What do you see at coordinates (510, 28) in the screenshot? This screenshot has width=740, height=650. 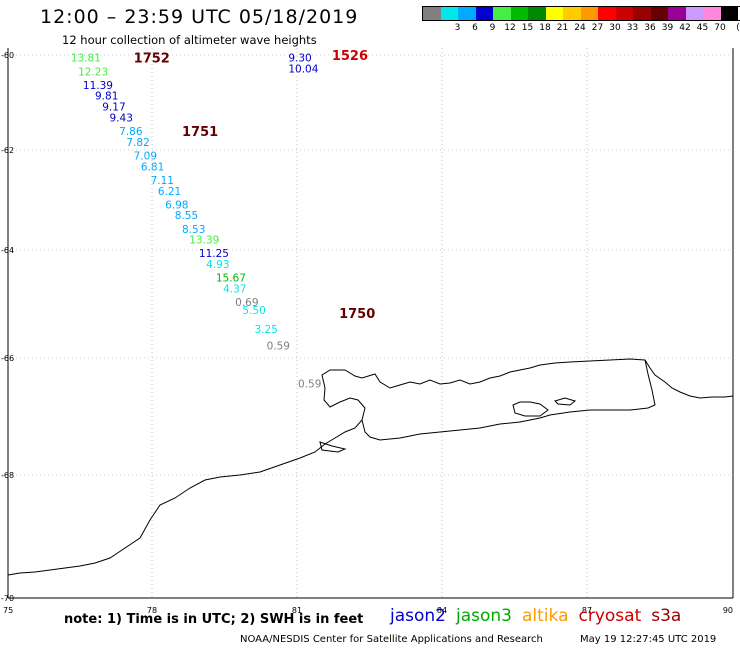 I see `legend-tick: 12` at bounding box center [510, 28].